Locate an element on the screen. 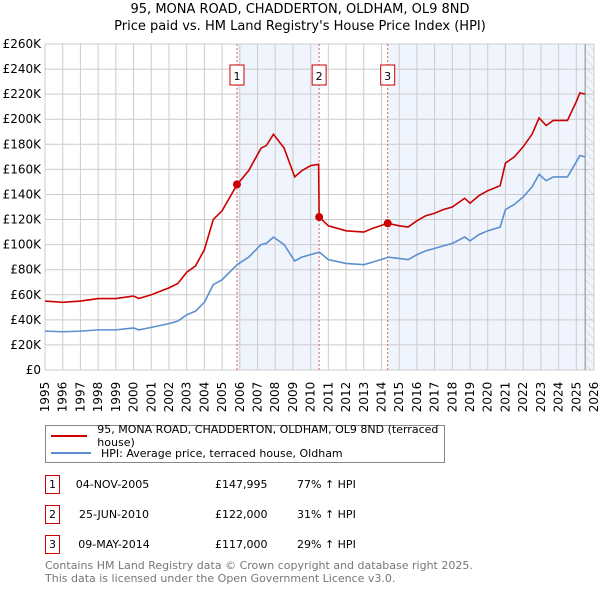 The width and height of the screenshot is (600, 590). sale-marker-label: 1 is located at coordinates (236, 76).